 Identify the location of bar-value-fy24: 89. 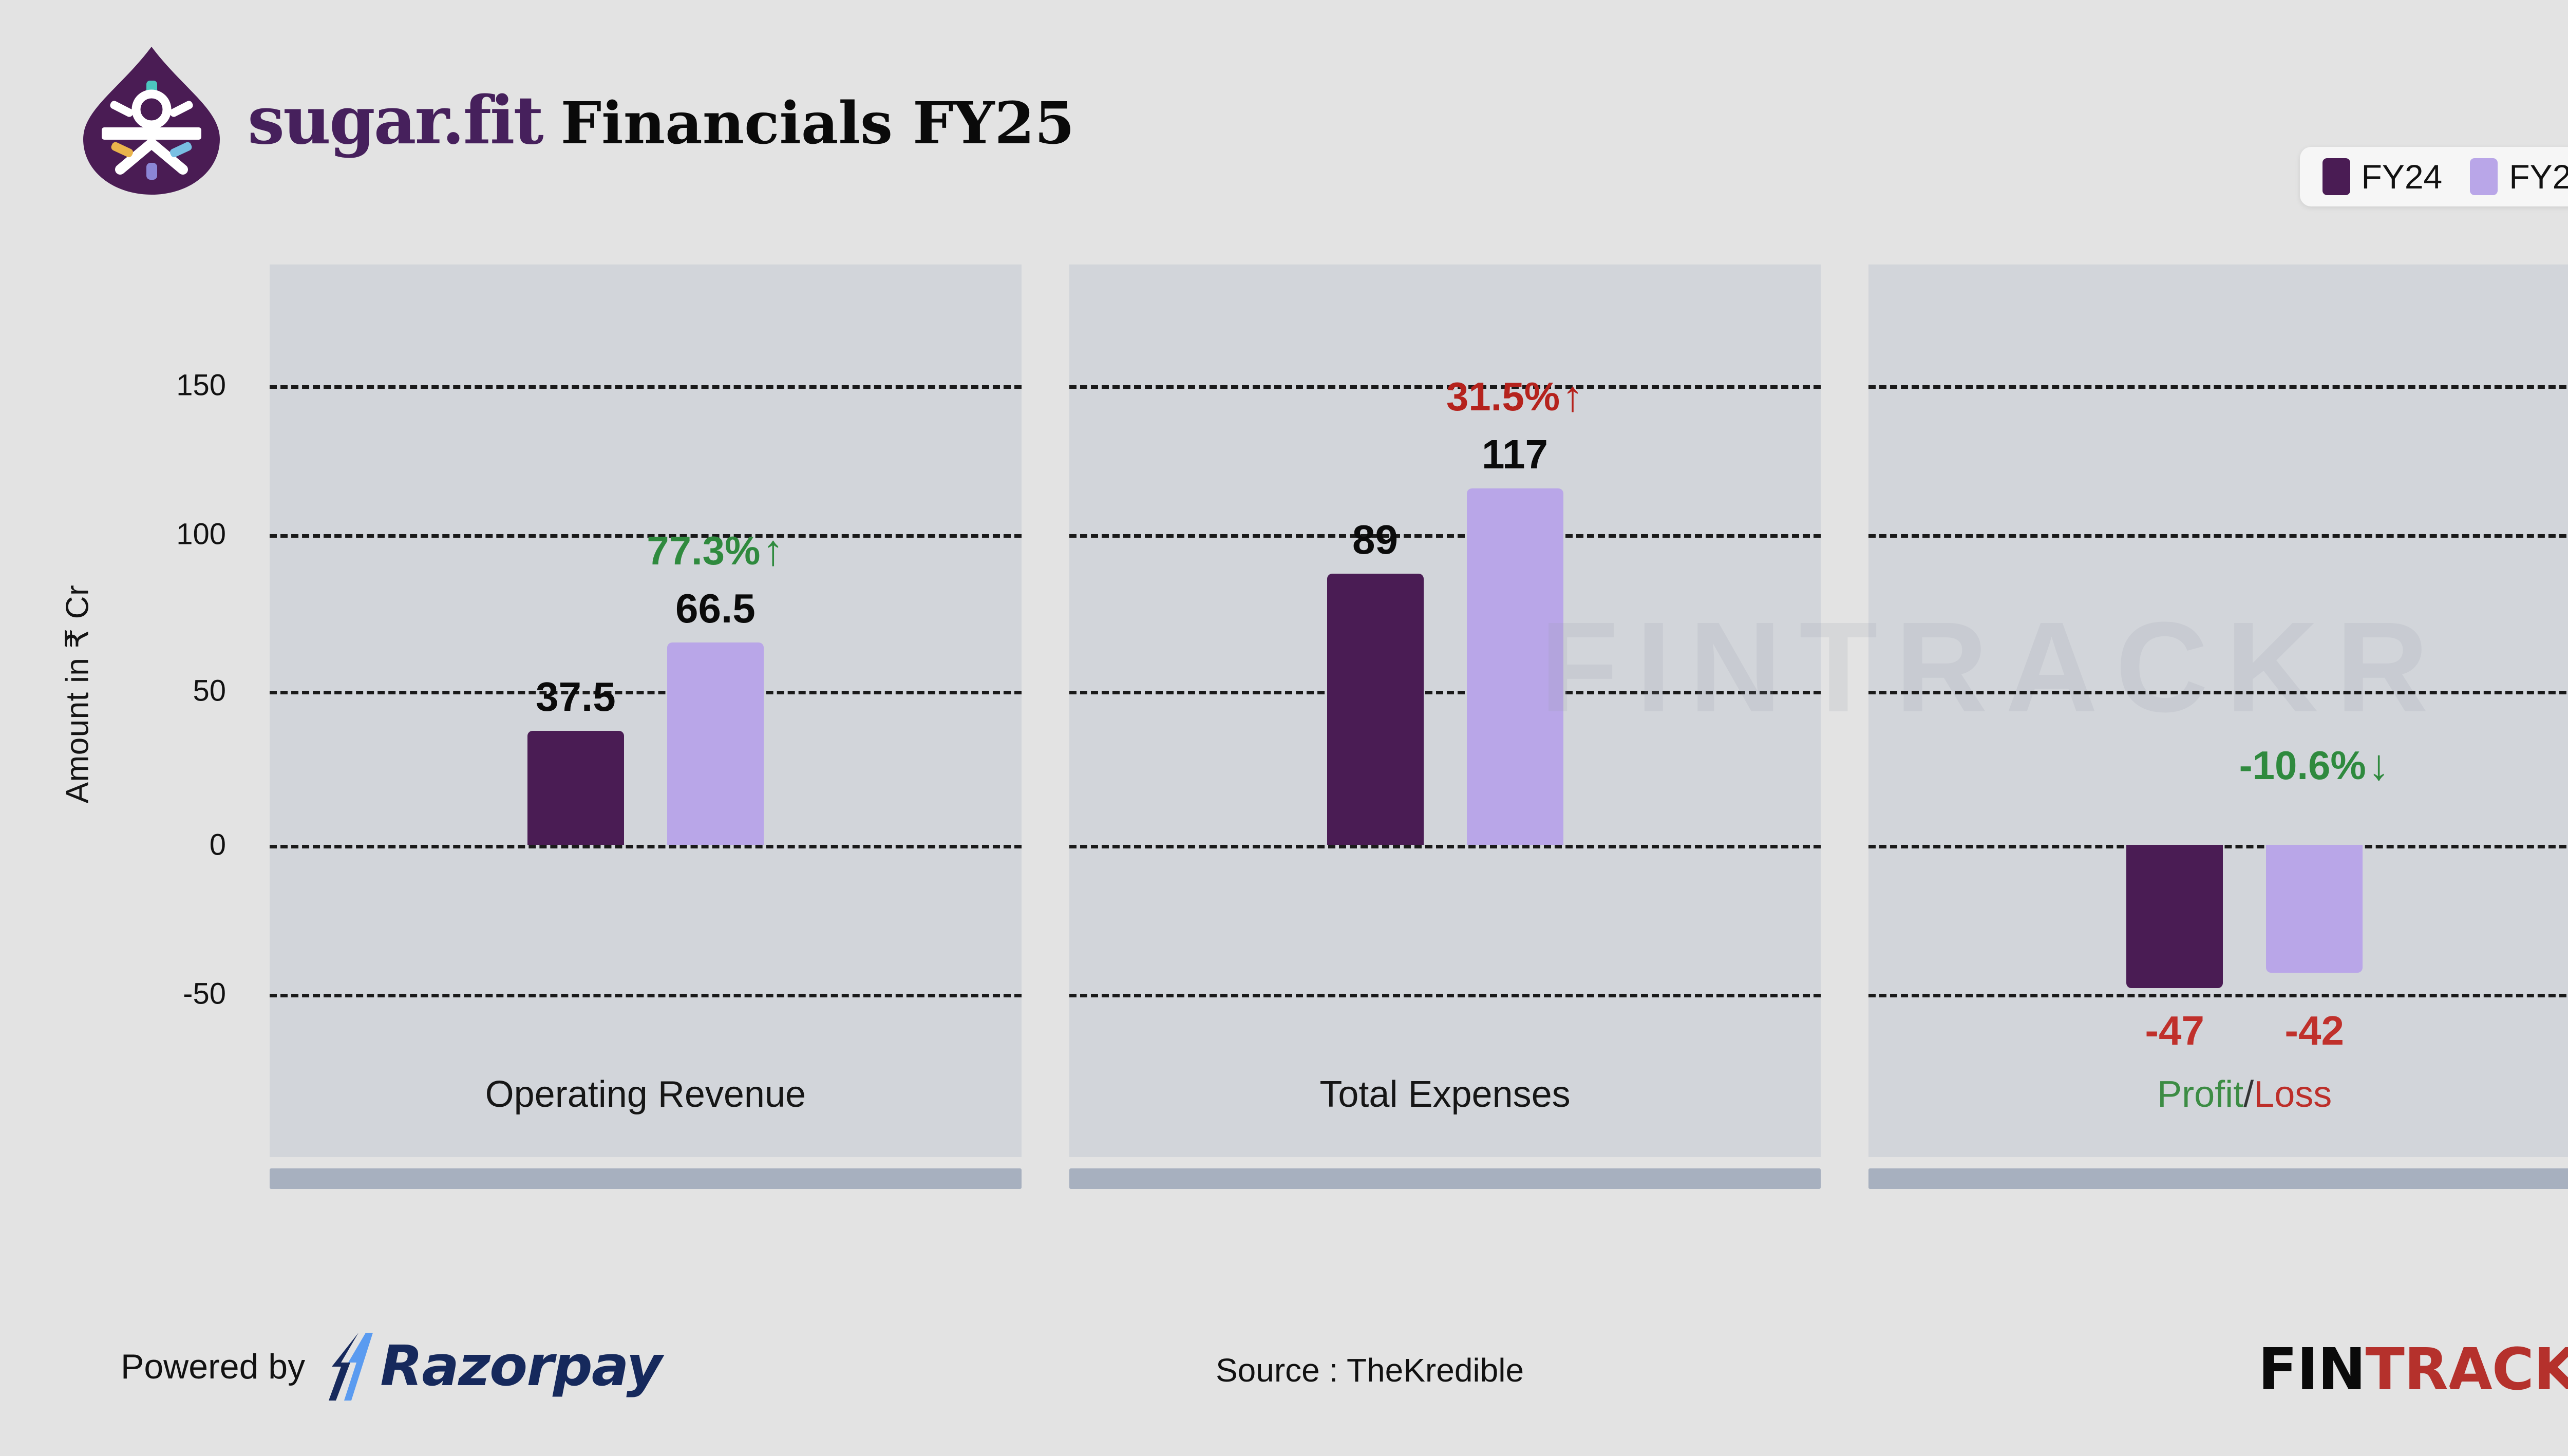
(1375, 539).